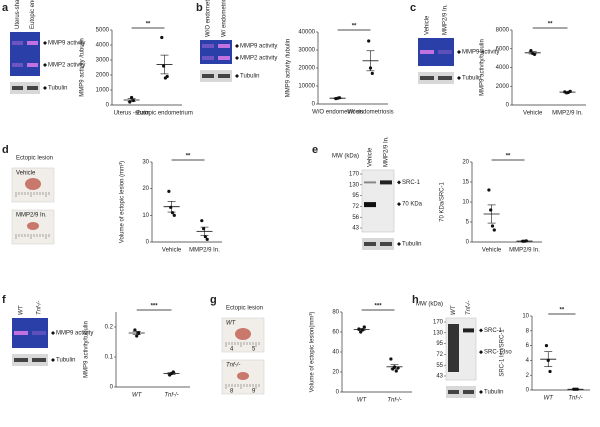  I want to click on y-axis-label: Volume of ectopic lesion (mm³), so click(123, 202).